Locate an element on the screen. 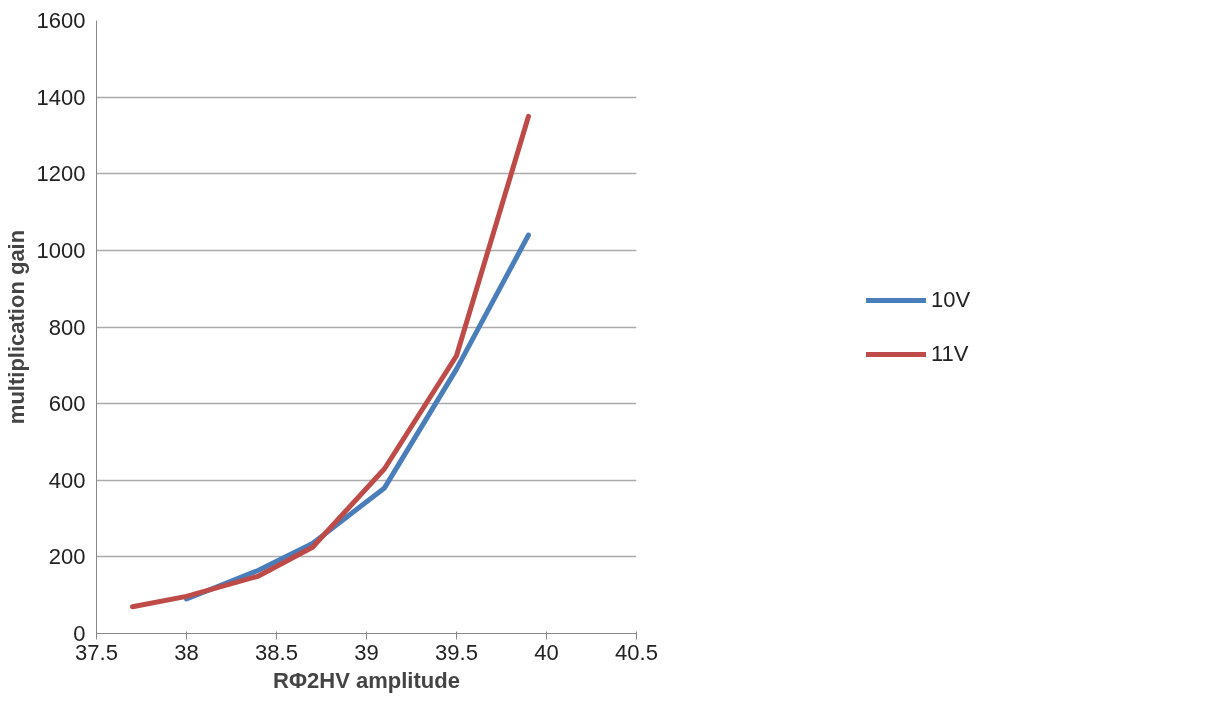  x-tick-label: 40 is located at coordinates (546, 652).